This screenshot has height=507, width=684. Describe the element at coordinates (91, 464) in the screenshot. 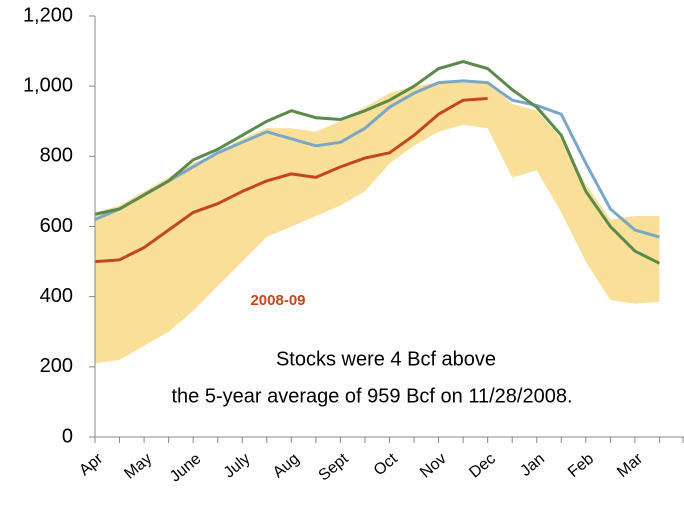

I see `x-tick-label: Apr` at that location.